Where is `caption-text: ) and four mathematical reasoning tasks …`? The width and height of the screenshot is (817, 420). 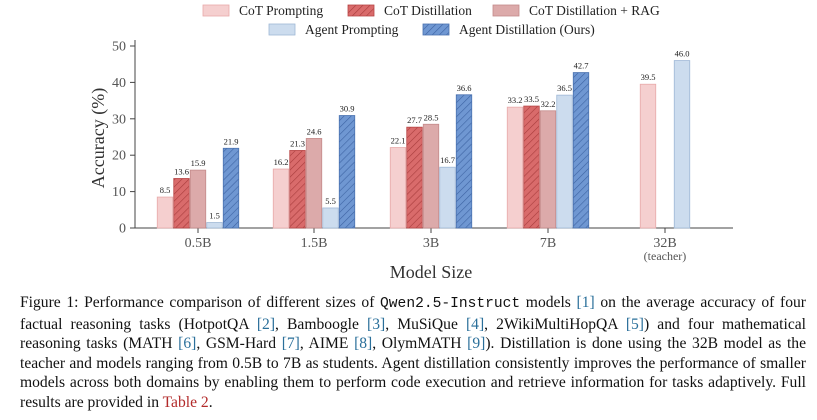 caption-text: ) and four mathematical reasoning tasks … is located at coordinates (413, 334).